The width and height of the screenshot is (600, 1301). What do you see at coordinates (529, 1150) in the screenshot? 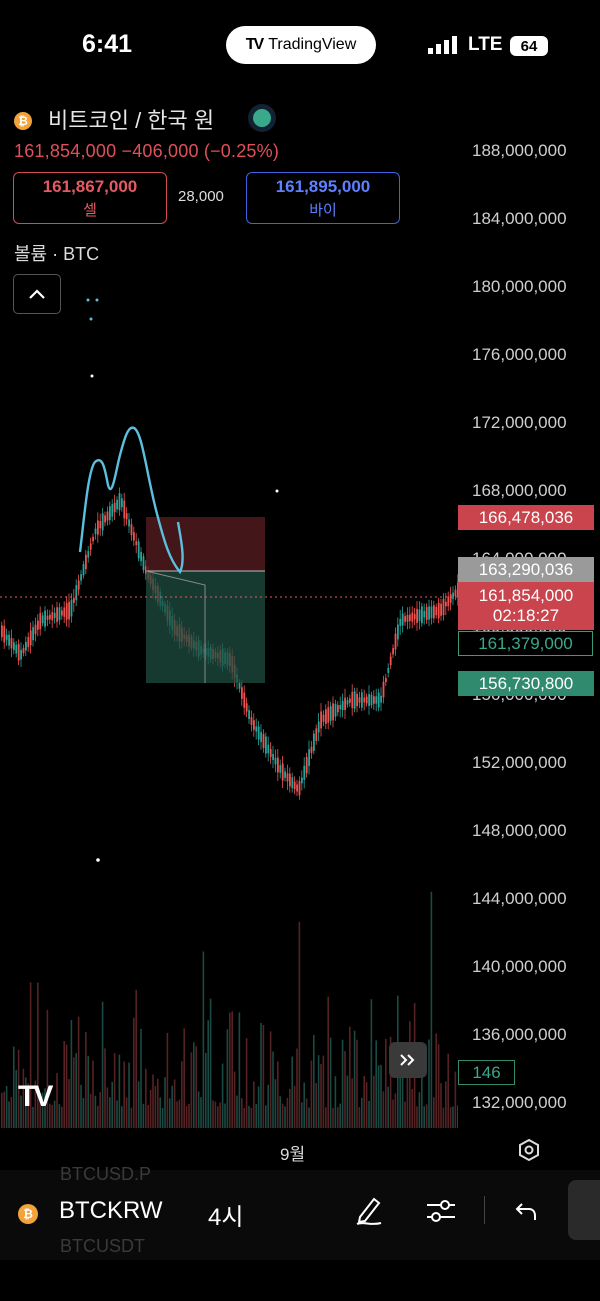
I see `settings-icon` at bounding box center [529, 1150].